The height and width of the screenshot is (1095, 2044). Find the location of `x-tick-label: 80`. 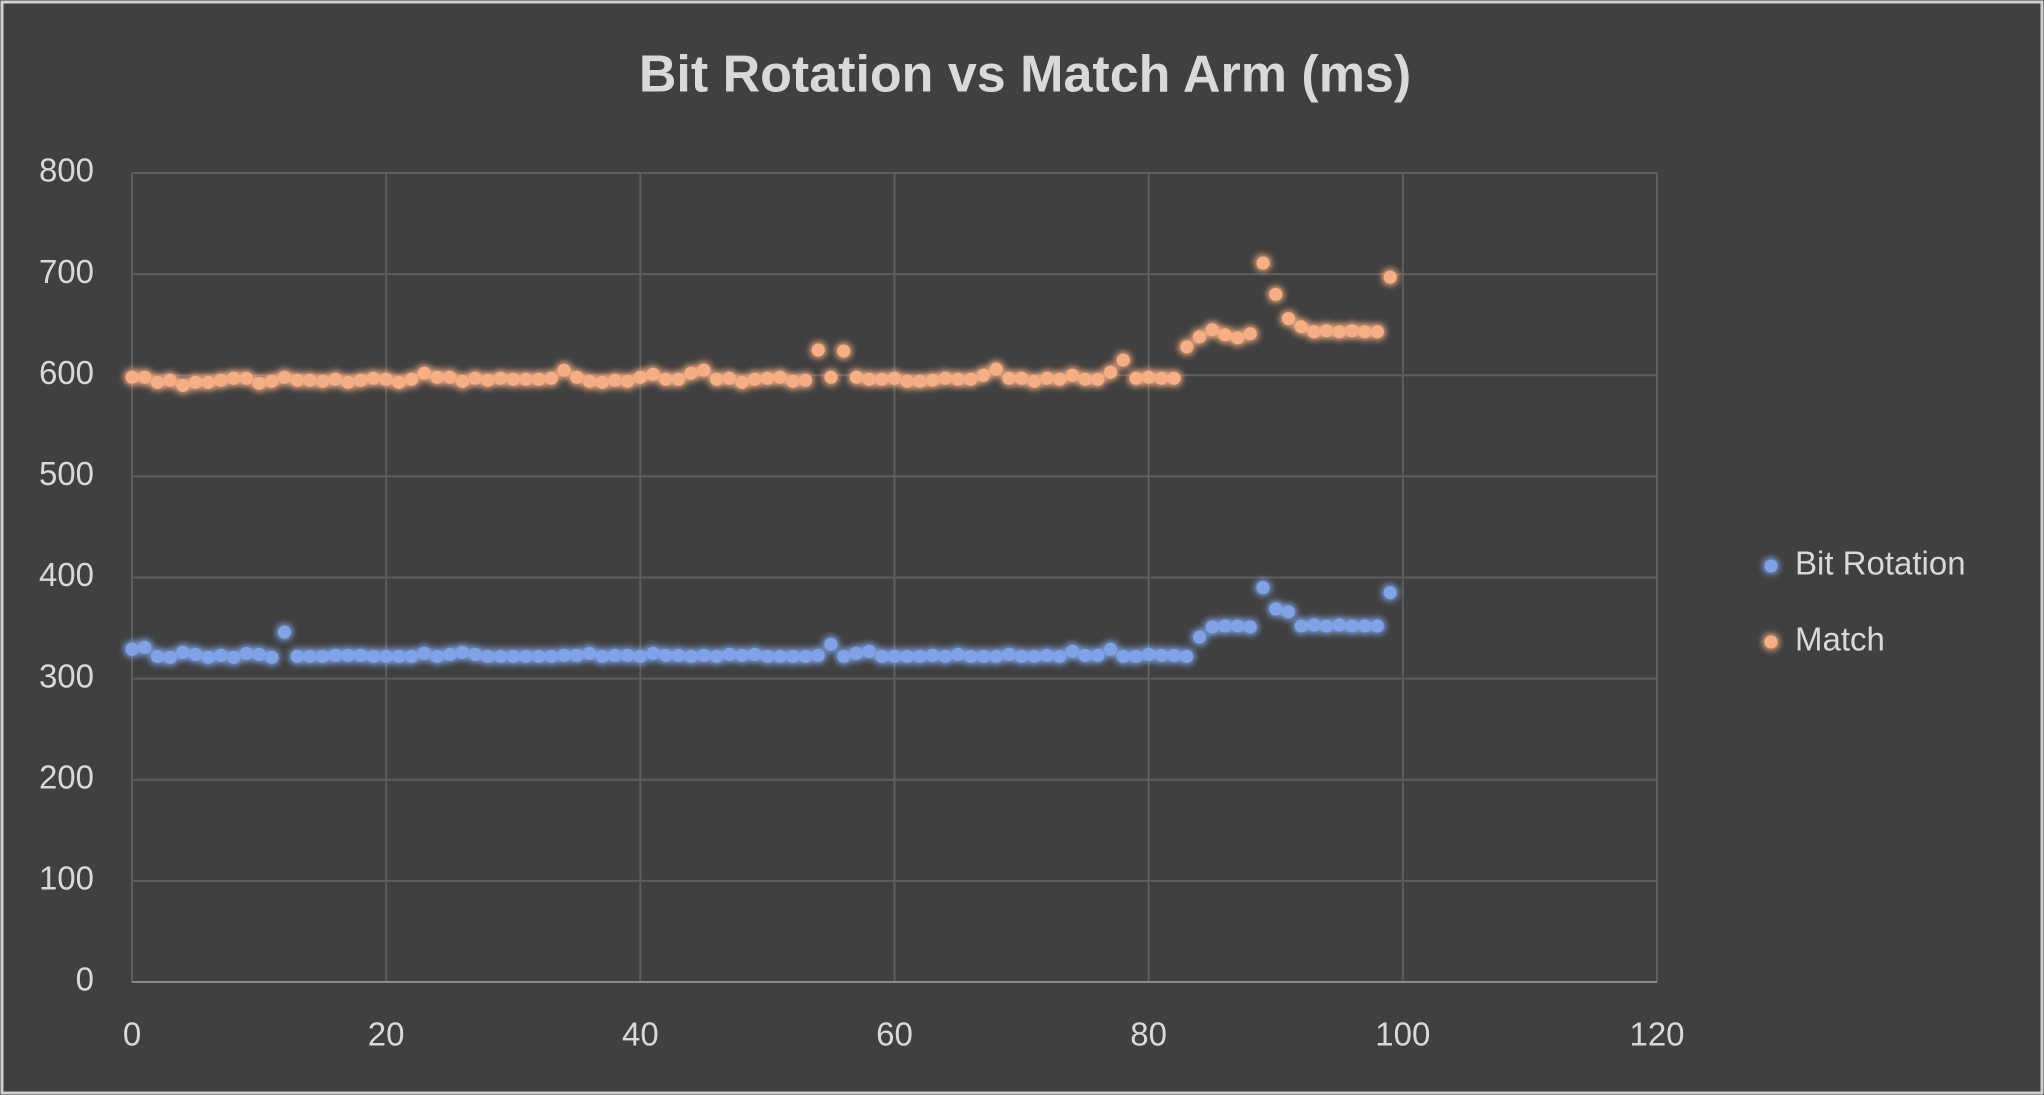

x-tick-label: 80 is located at coordinates (1148, 1034).